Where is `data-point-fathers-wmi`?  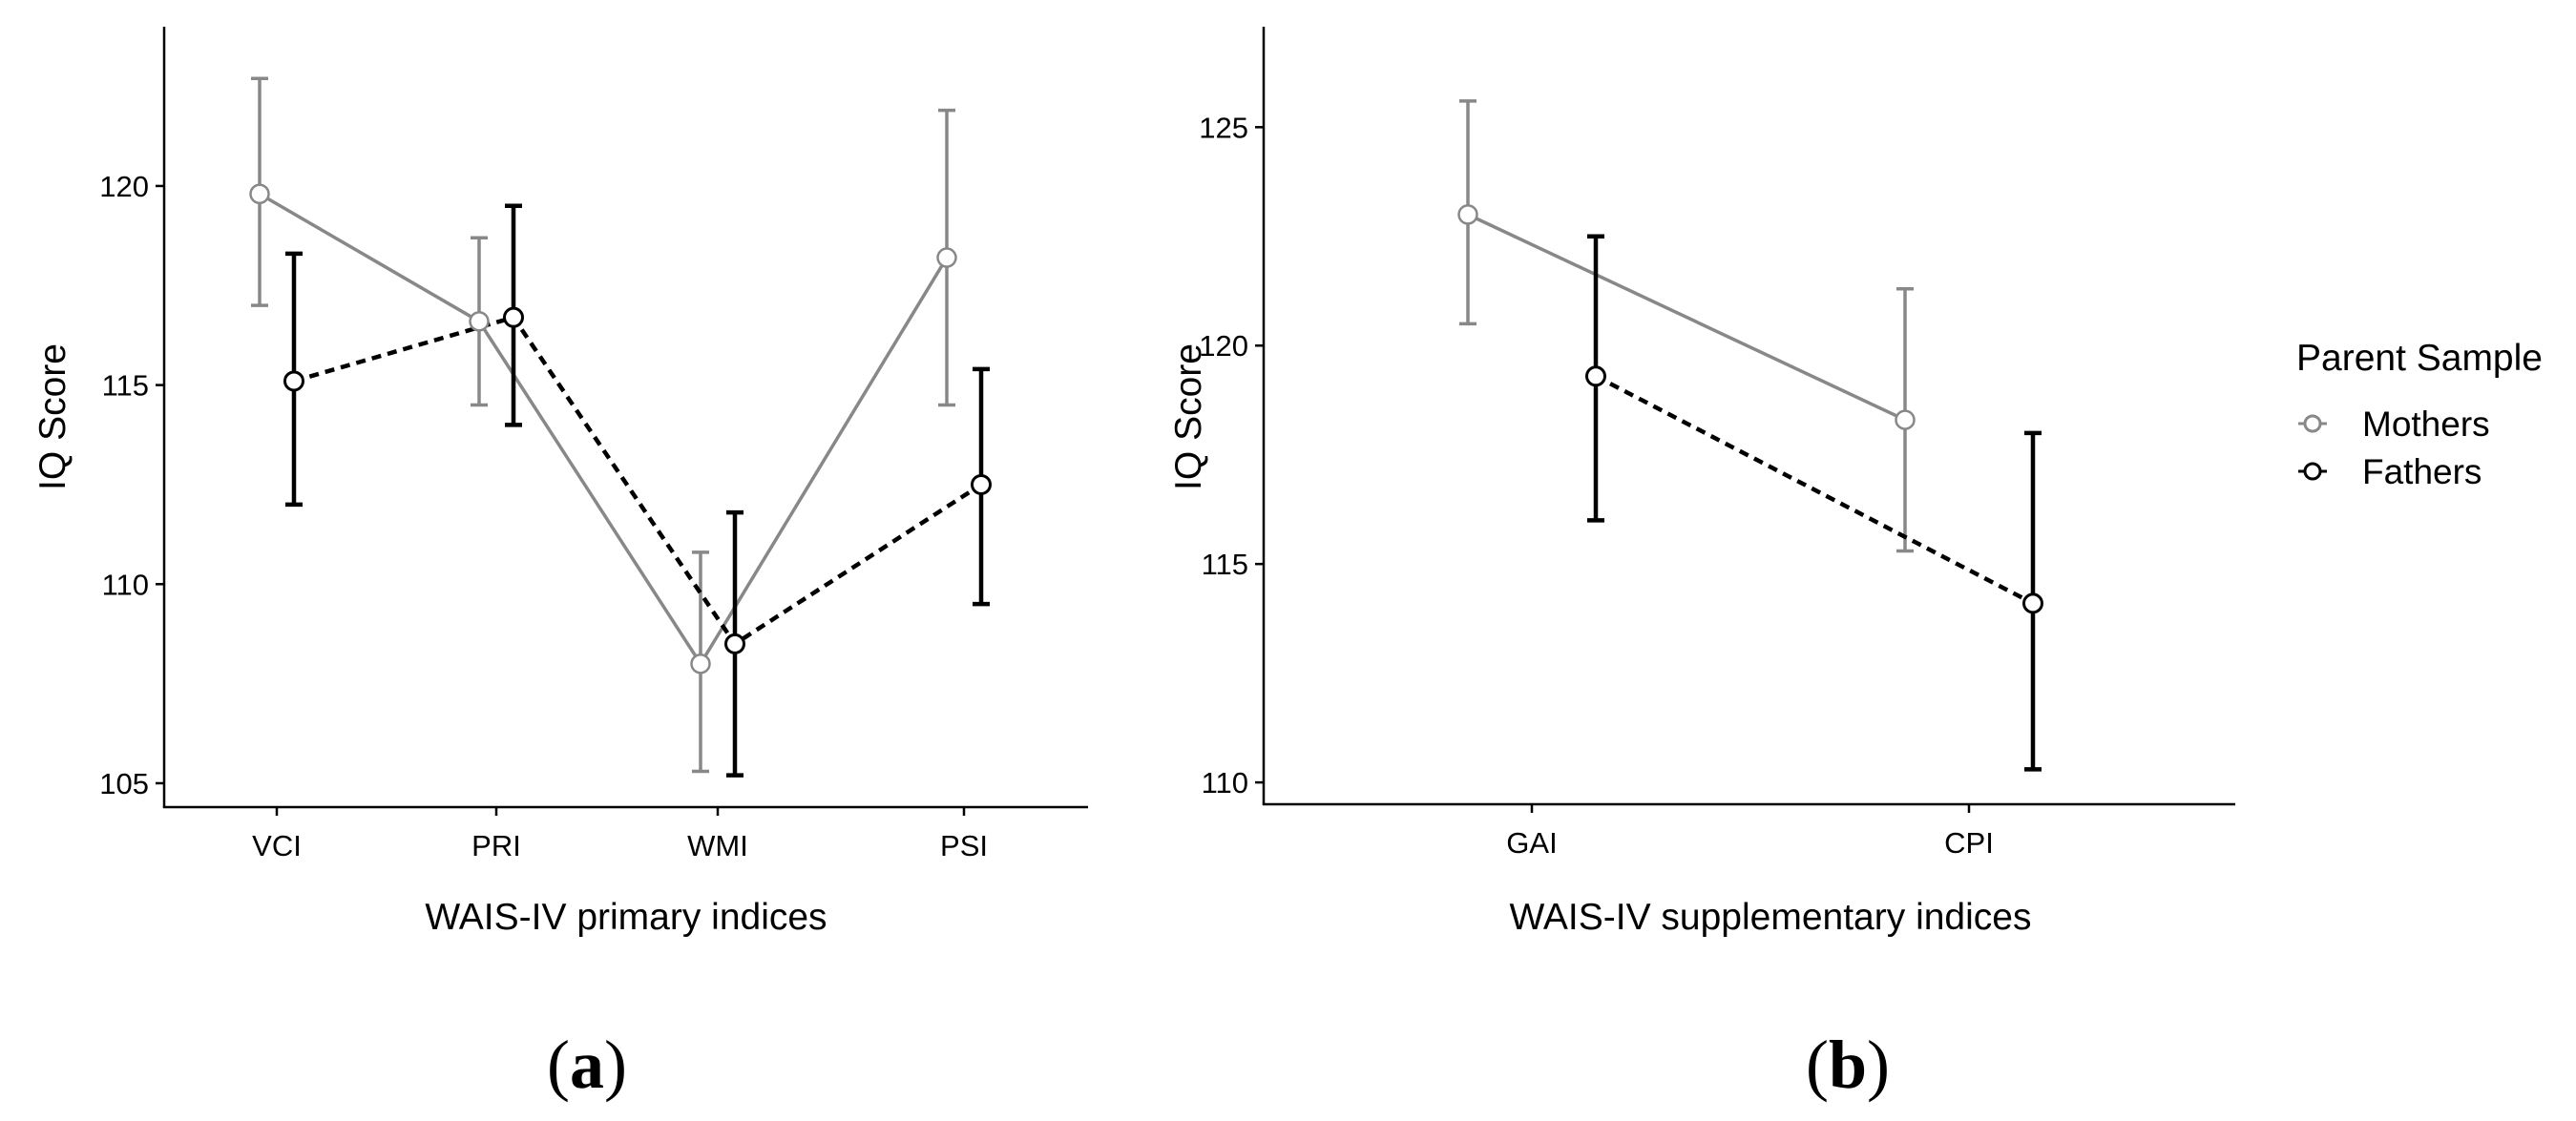
data-point-fathers-wmi is located at coordinates (734, 644).